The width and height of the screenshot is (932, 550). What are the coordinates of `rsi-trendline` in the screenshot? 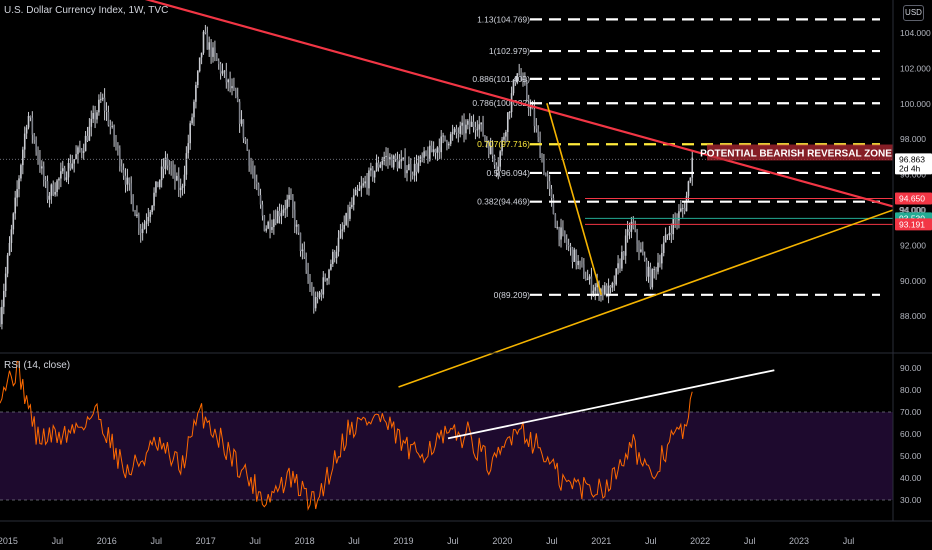 It's located at (611, 404).